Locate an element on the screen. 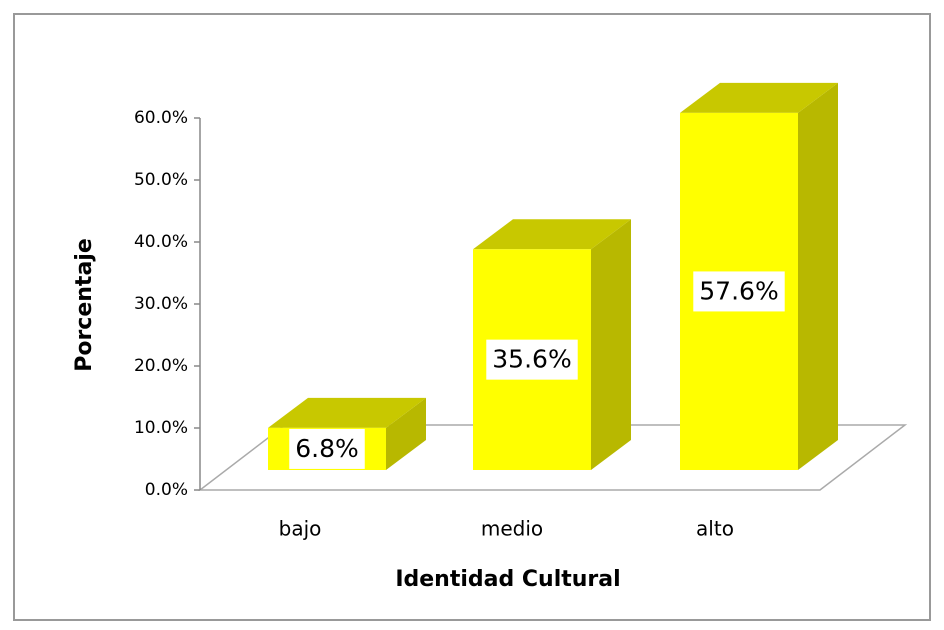 The width and height of the screenshot is (944, 630). data-label: 57.6% is located at coordinates (738, 290).